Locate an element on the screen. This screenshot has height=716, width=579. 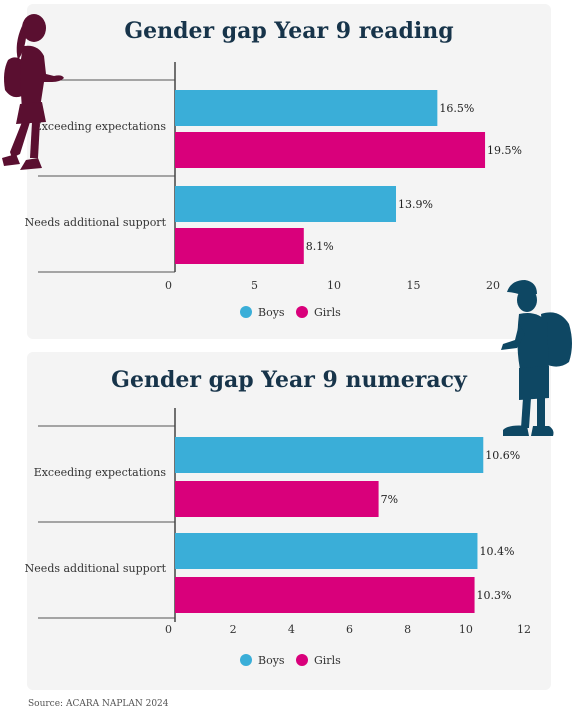
reading-chart-title: Gender gap Year 9 reading is located at coordinates (289, 31).